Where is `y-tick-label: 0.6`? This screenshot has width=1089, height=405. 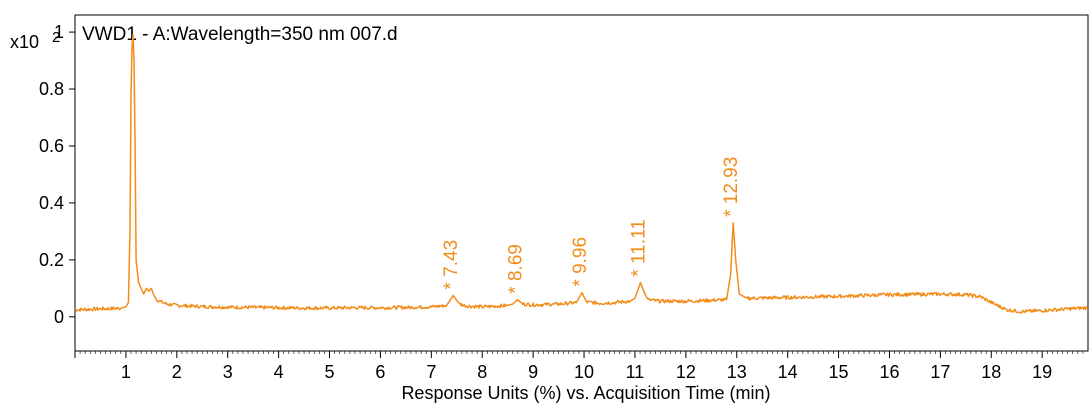 y-tick-label: 0.6 is located at coordinates (51, 146).